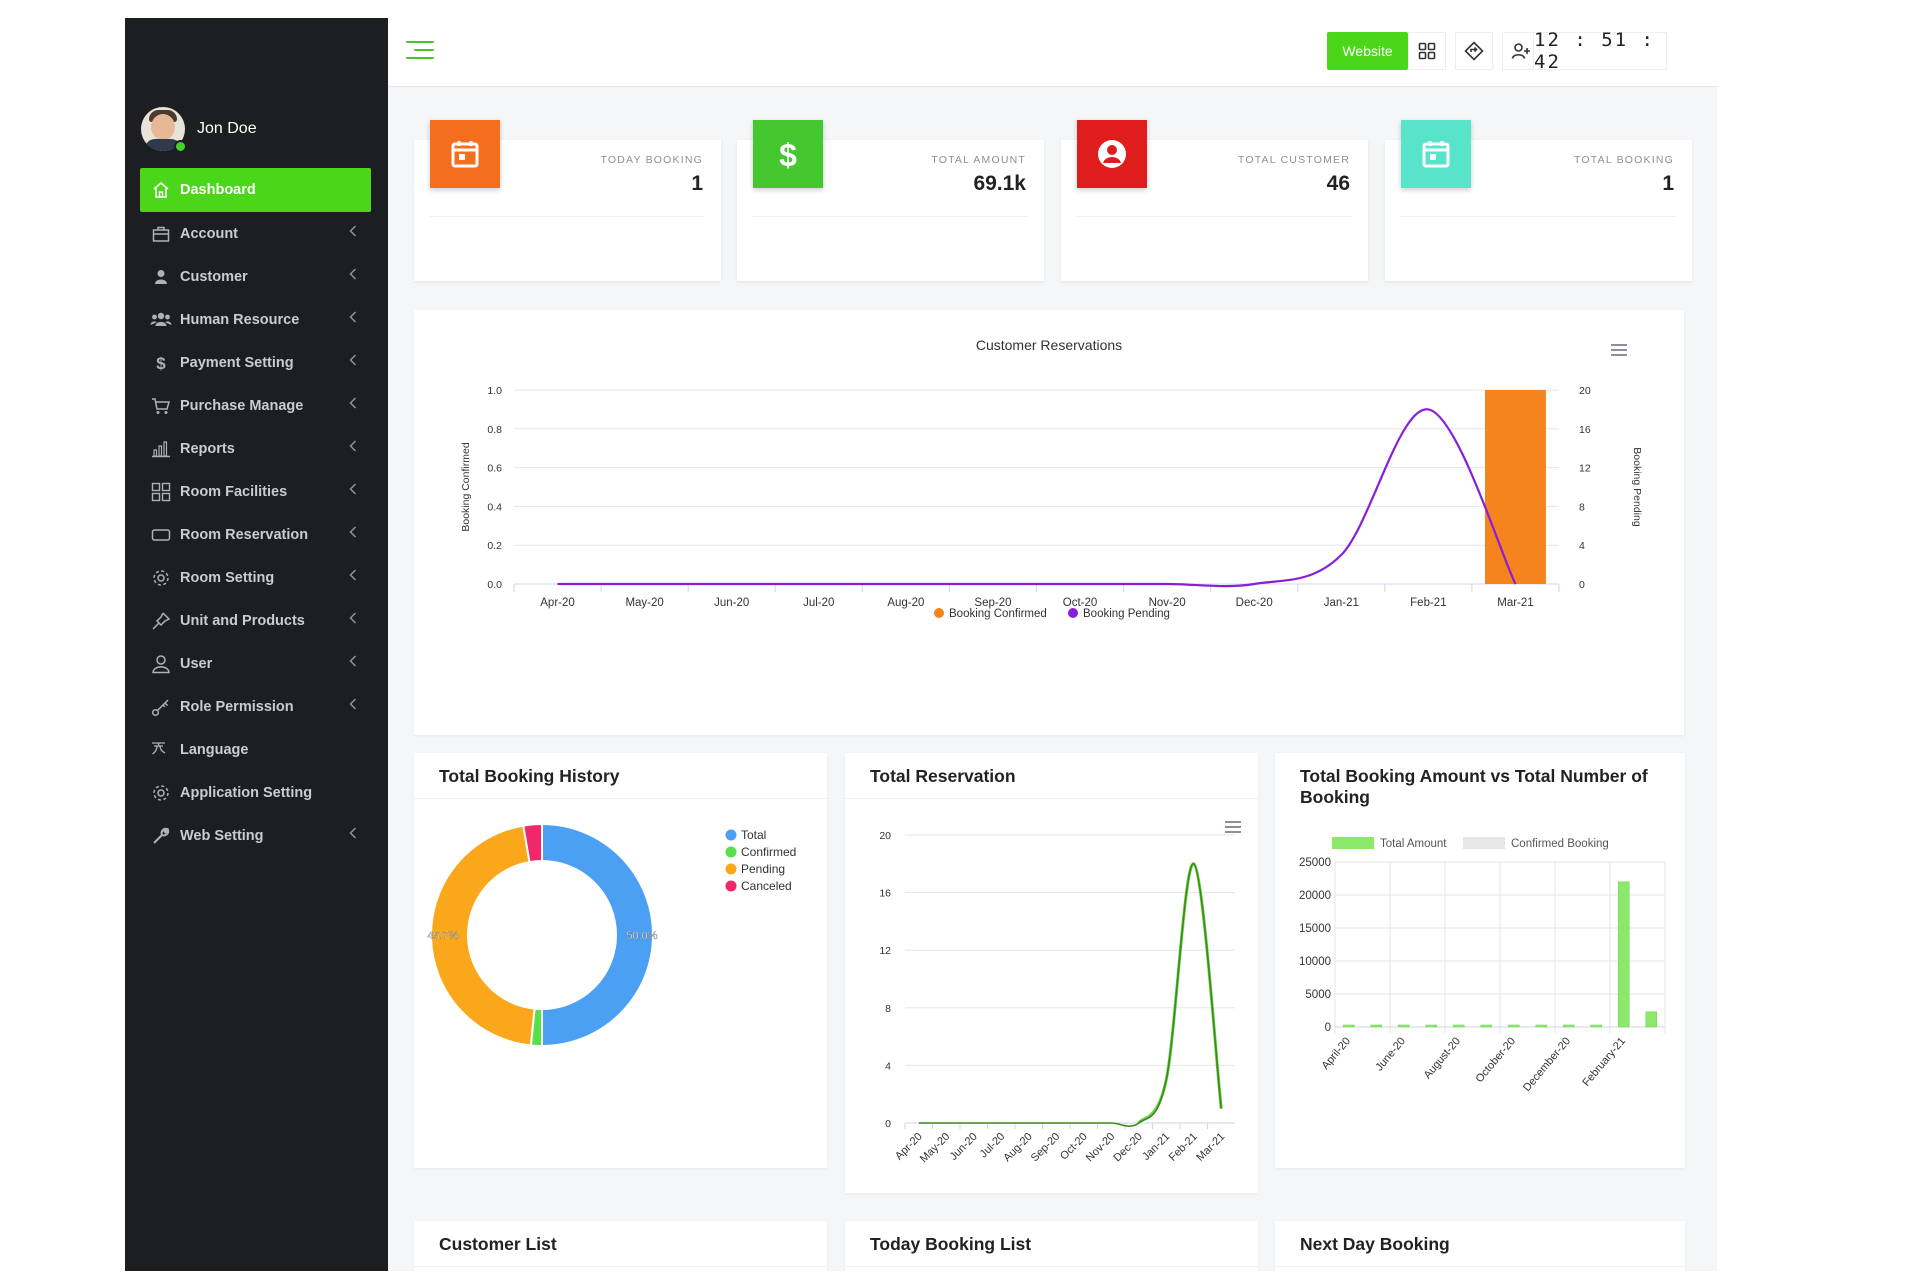 The height and width of the screenshot is (1280, 1920). I want to click on sidebar-item-human-resource: Human Resource, so click(255, 319).